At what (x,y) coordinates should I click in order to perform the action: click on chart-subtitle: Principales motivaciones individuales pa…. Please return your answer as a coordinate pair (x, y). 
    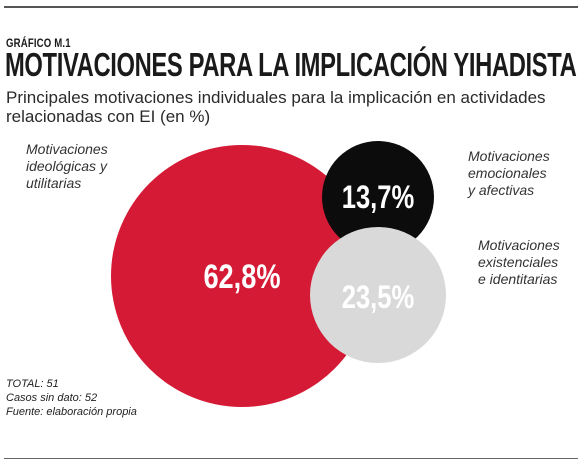
    Looking at the image, I should click on (276, 107).